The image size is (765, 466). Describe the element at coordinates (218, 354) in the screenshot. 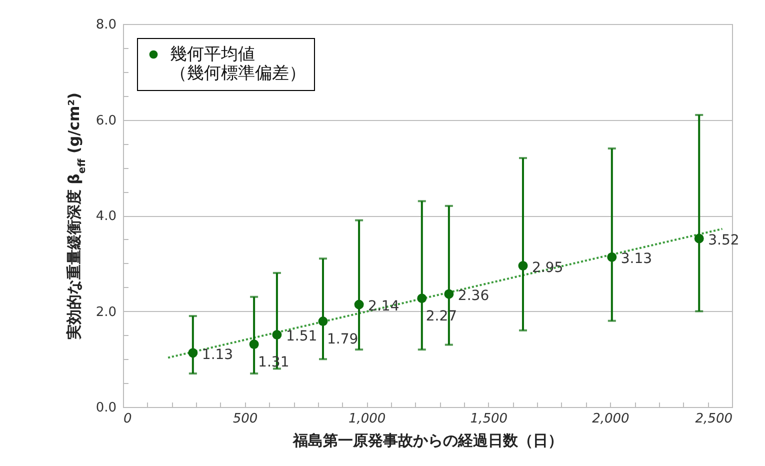

I see `data-label: 1.13` at that location.